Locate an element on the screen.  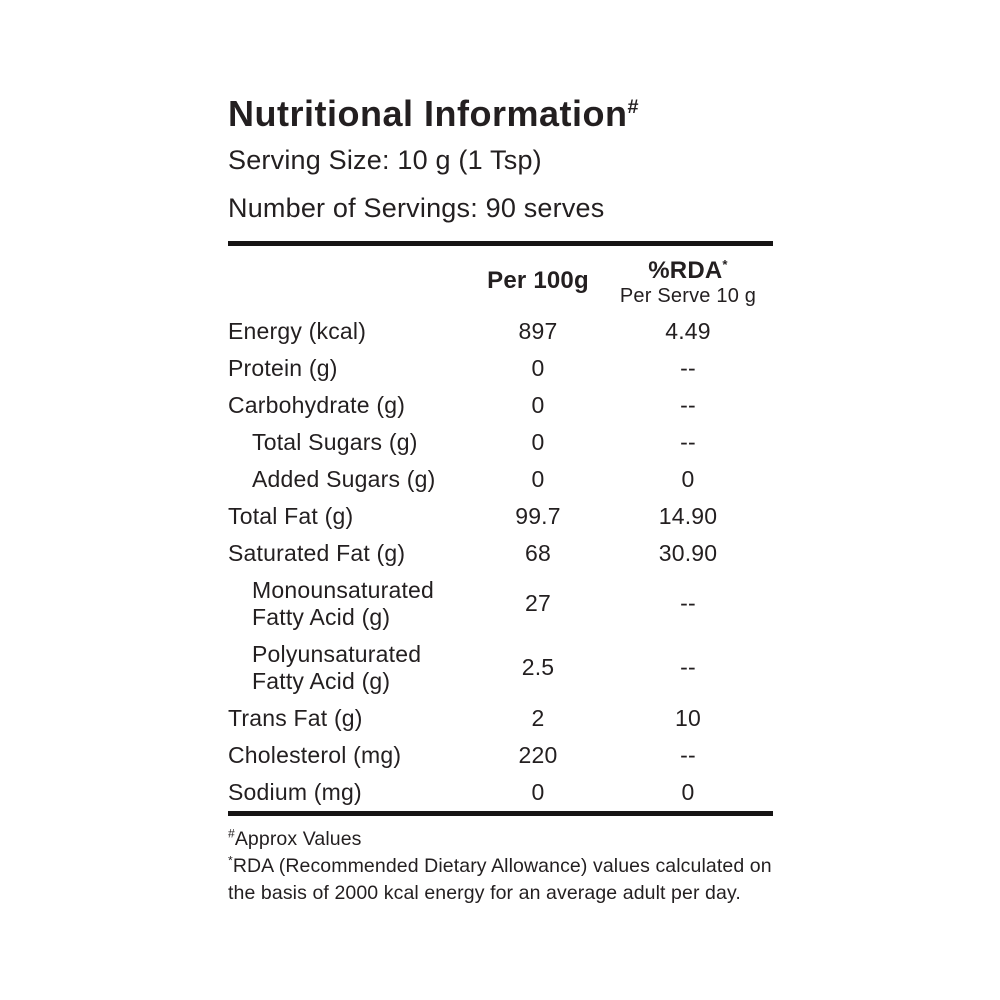
rda-header-text: %RDA is located at coordinates (685, 270).